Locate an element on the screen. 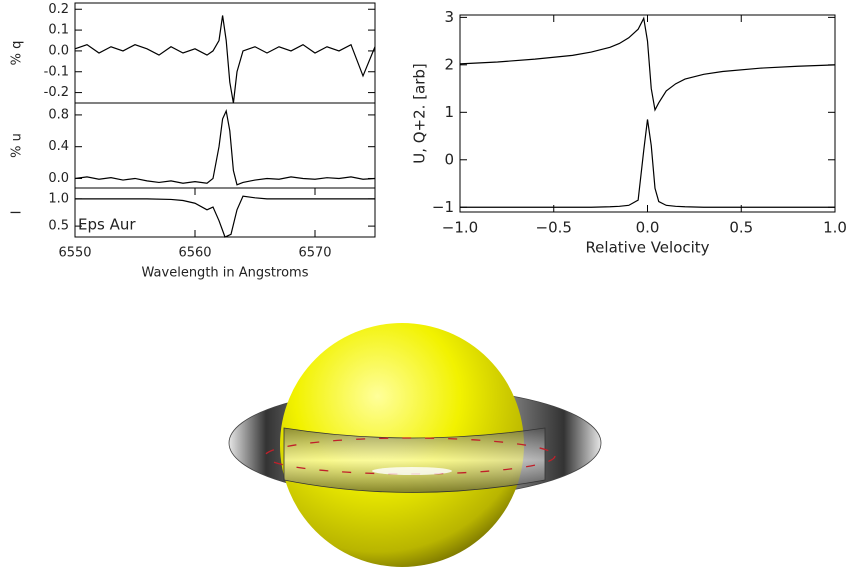 The width and height of the screenshot is (852, 571). y-tick-label: 1 is located at coordinates (449, 112).